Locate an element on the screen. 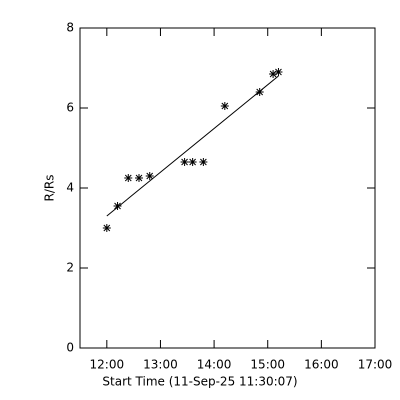 The image size is (400, 400). x-tick-label: 16:00 is located at coordinates (321, 365).